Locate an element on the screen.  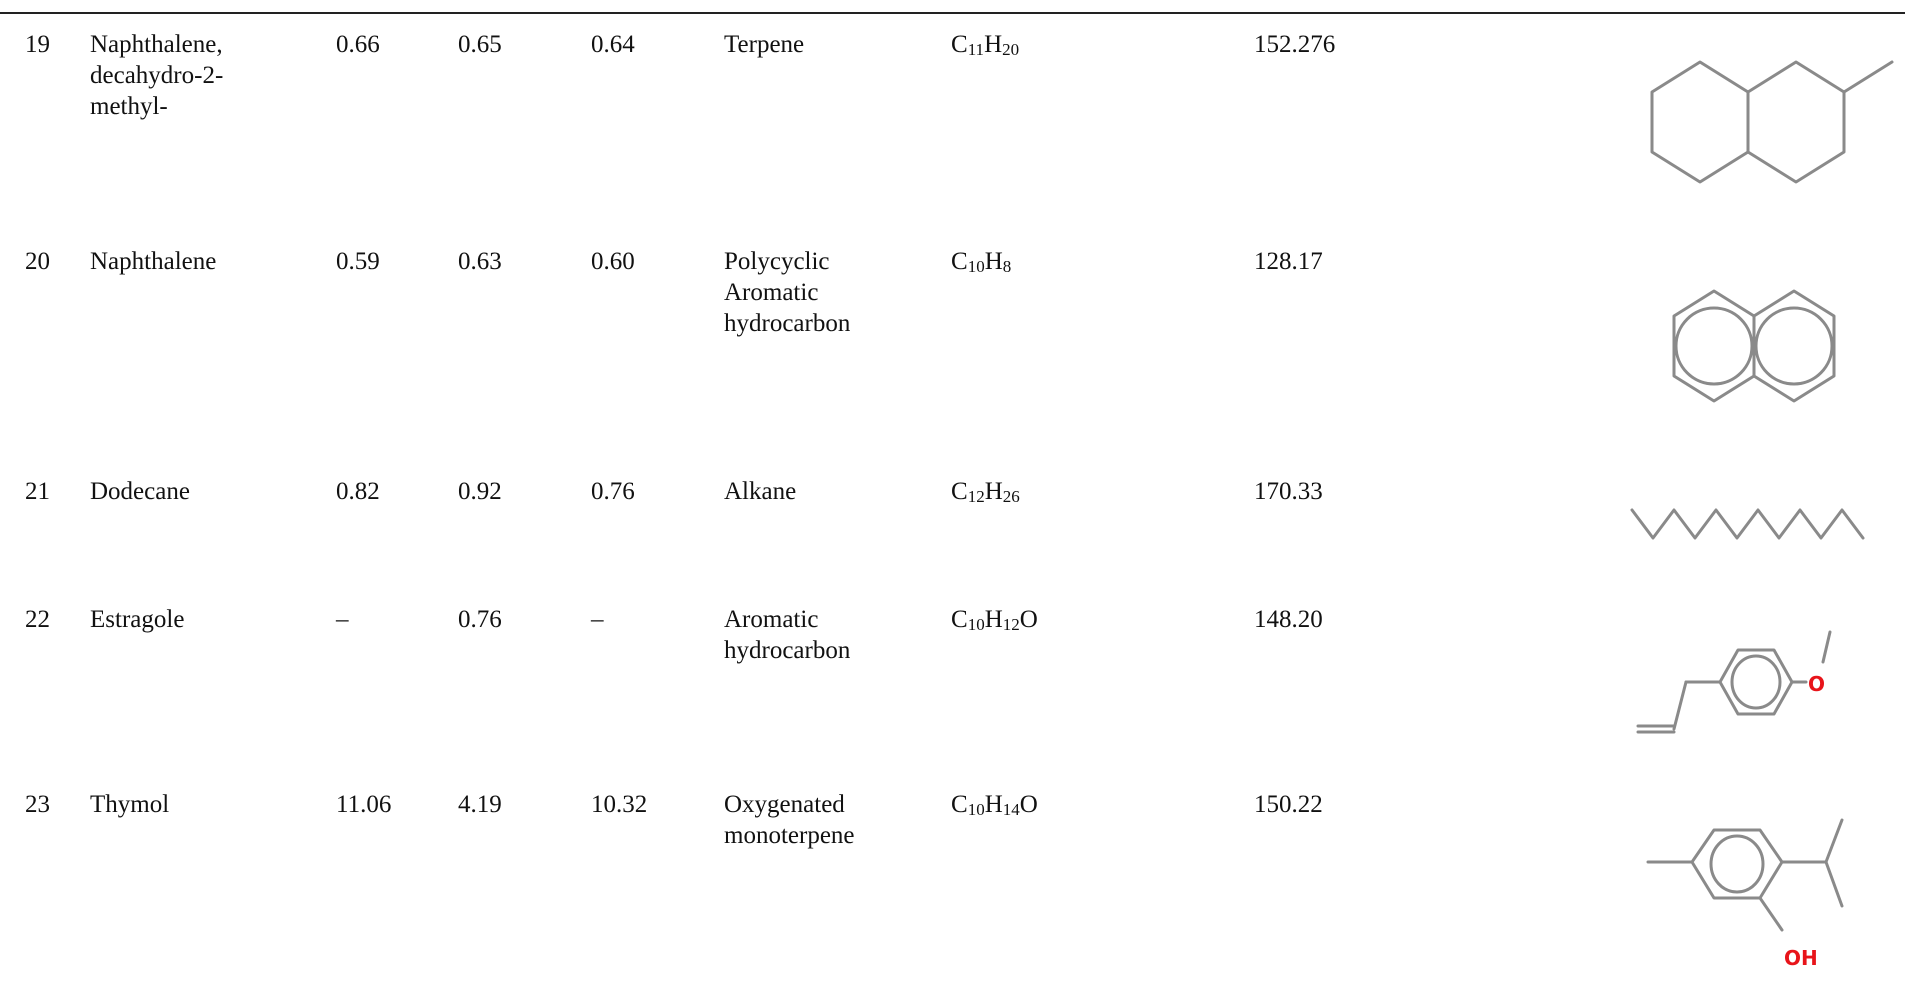
compound-name: Naphthalene, decahydro-2- methyl- is located at coordinates (157, 75).